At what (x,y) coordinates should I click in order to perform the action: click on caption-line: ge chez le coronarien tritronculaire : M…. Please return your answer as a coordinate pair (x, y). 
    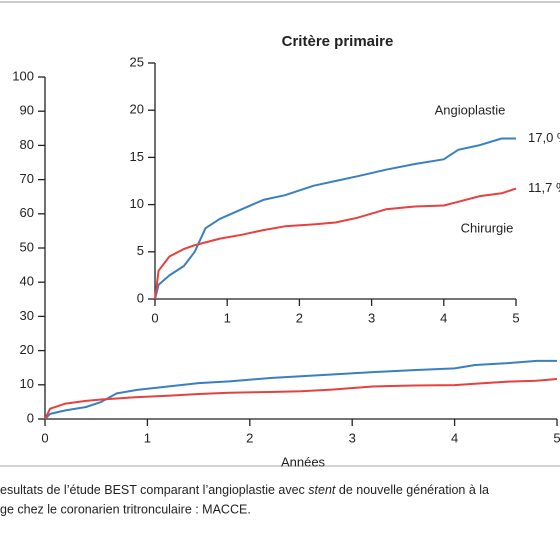
    Looking at the image, I should click on (125, 509).